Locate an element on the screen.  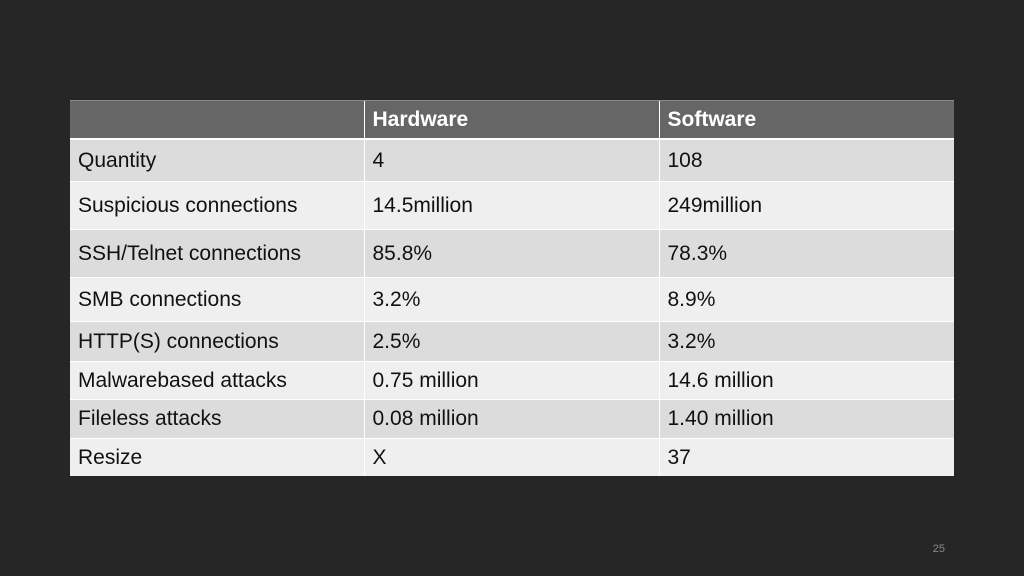
table-row: HTTP(S) connections 2.5% 3.2% is located at coordinates (512, 340).